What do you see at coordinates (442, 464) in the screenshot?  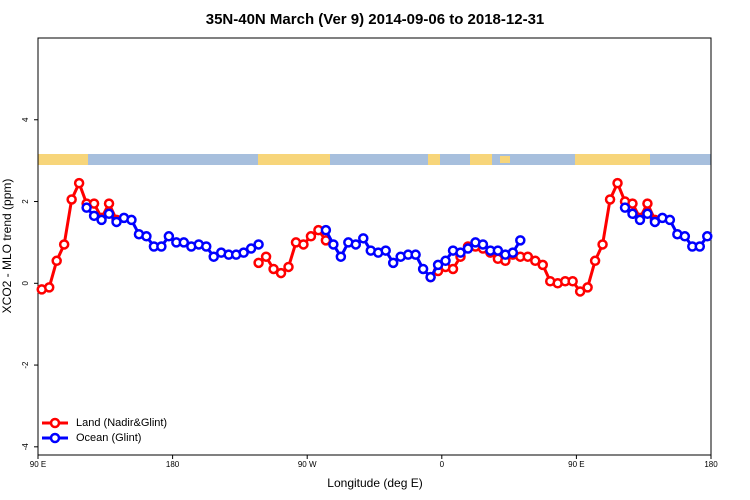 I see `x-tick-label: 0` at bounding box center [442, 464].